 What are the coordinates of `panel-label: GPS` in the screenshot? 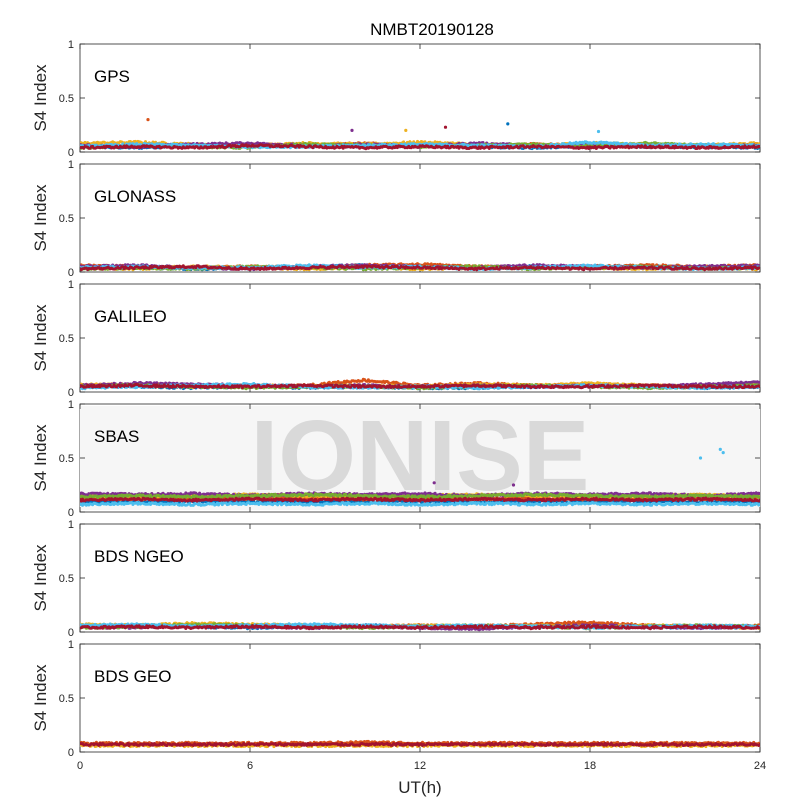 It's located at (112, 76).